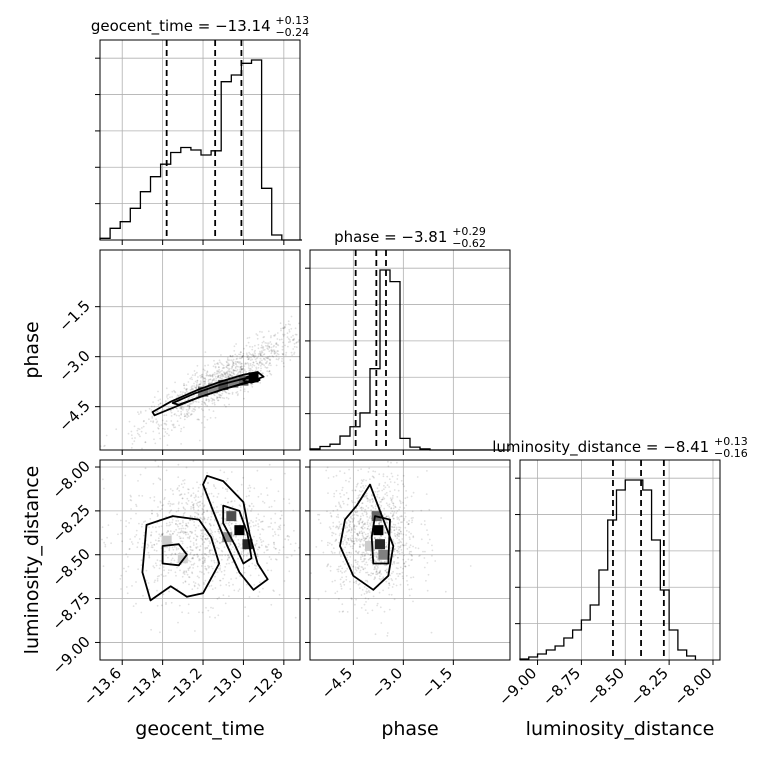  I want to click on panel-frame-luminosity_distance-luminosity_distance, so click(620, 560).